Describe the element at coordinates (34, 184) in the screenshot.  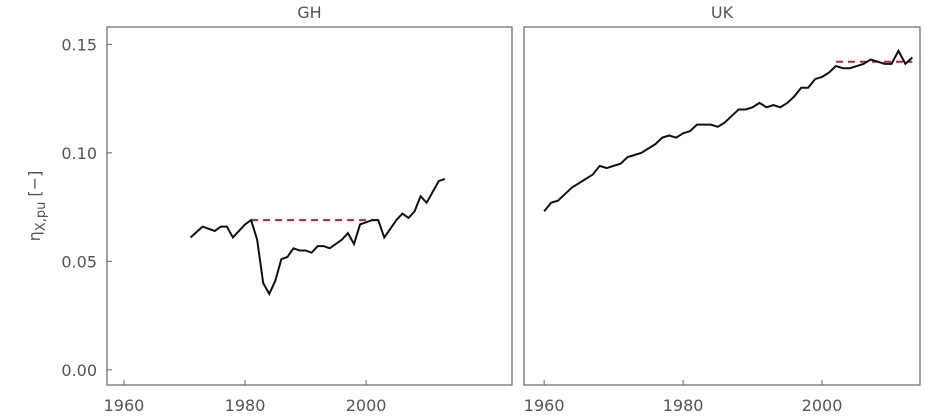
I see `y-label-unit: [−]` at that location.